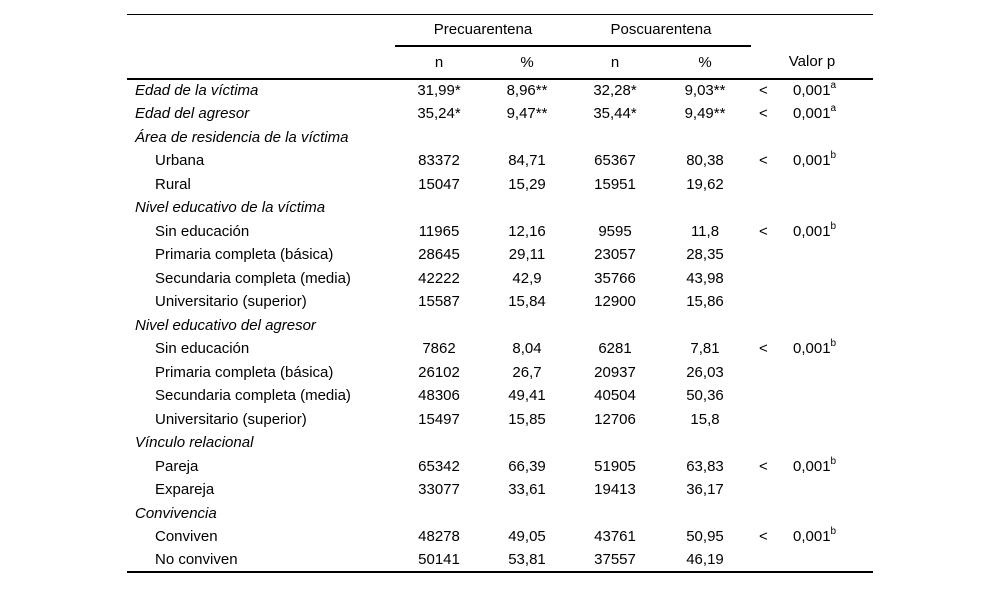 This screenshot has height=594, width=1000. Describe the element at coordinates (500, 62) in the screenshot. I see `subheader-row: n % n % Valor p` at that location.